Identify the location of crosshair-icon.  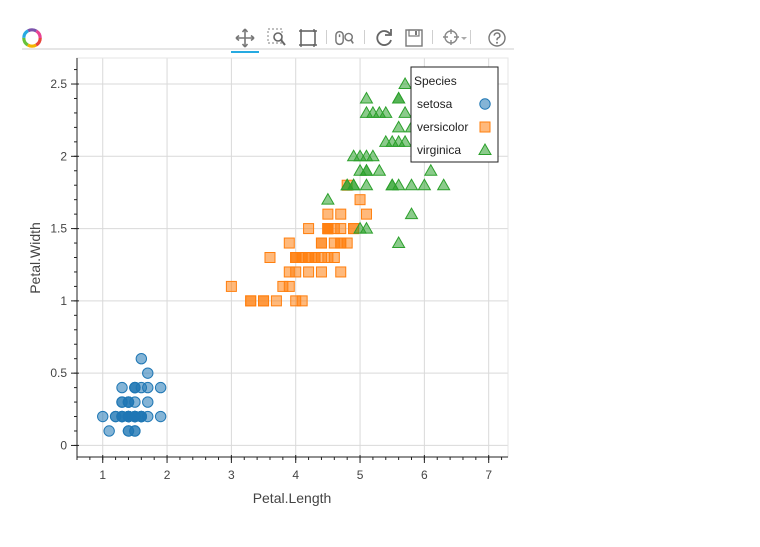
(455, 37).